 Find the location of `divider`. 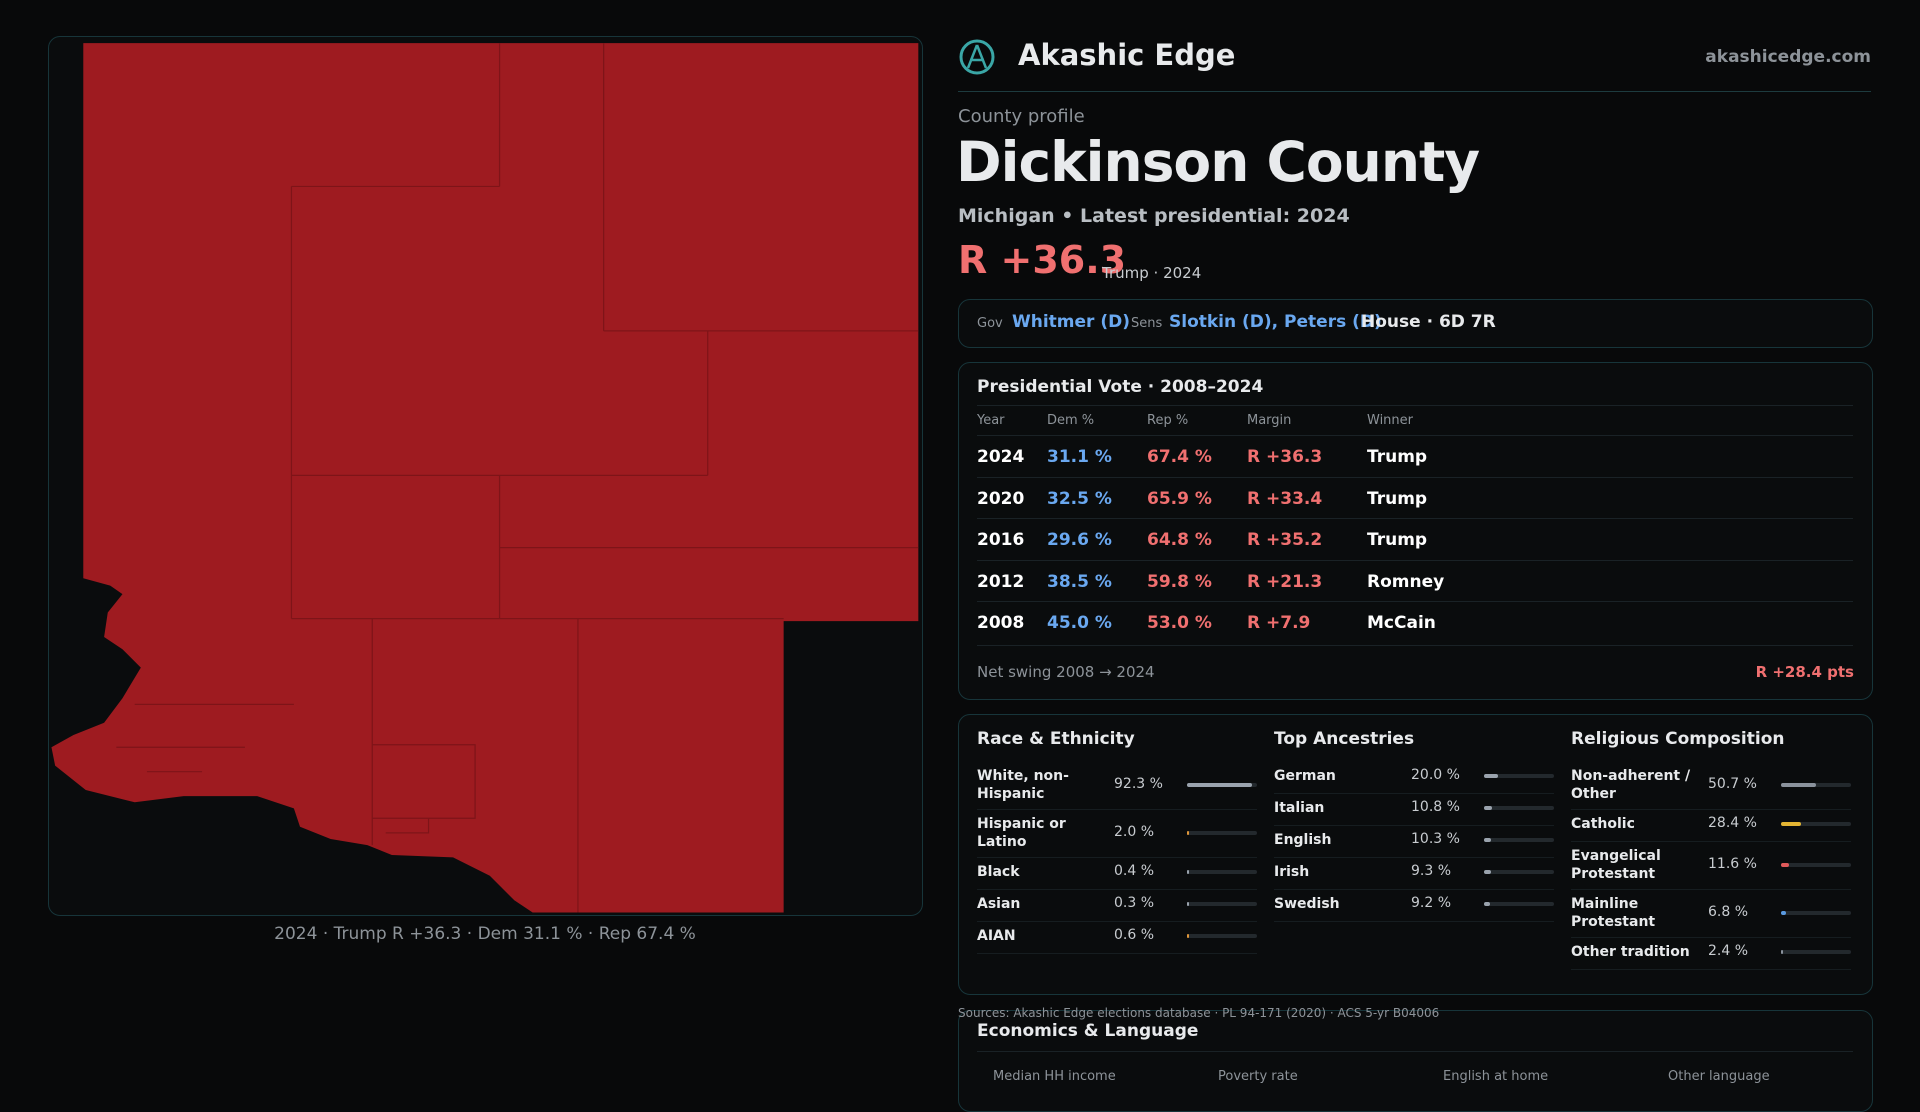

divider is located at coordinates (1414, 91).